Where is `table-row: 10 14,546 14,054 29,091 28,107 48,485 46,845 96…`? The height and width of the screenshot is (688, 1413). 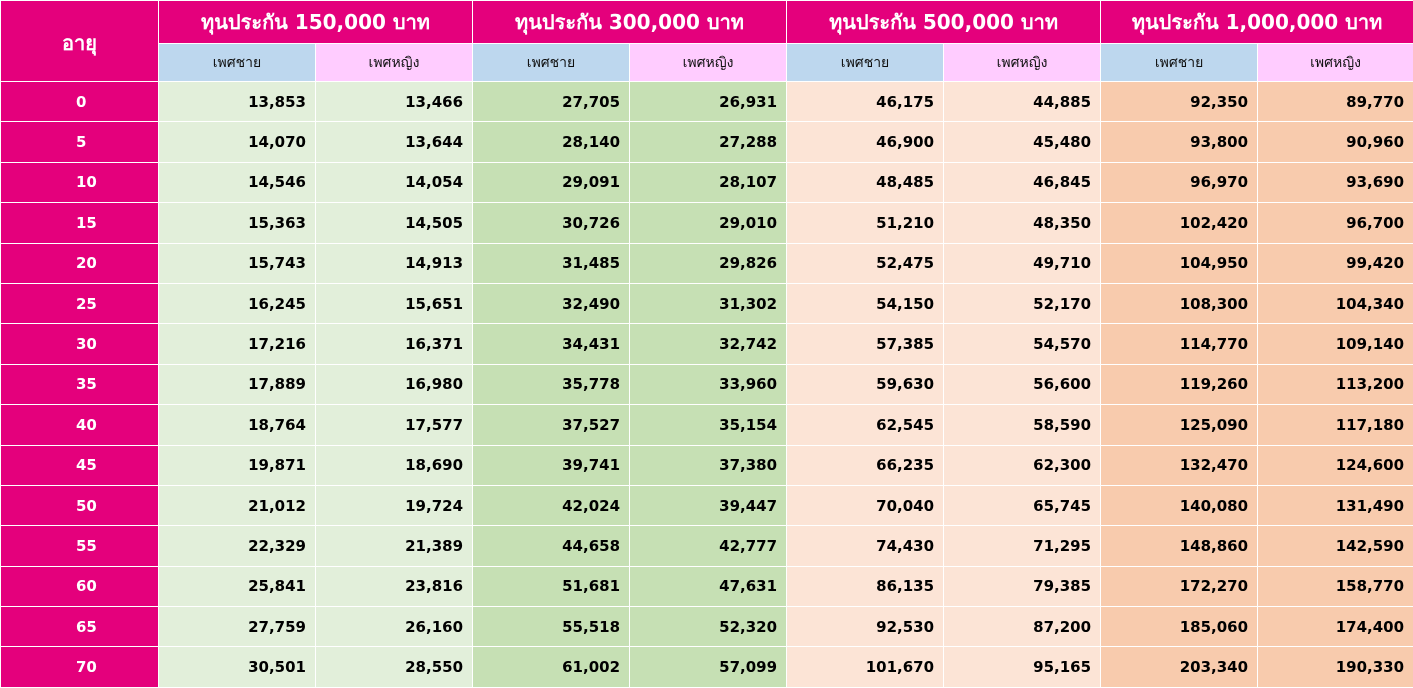 table-row: 10 14,546 14,054 29,091 28,107 48,485 46,845 96… is located at coordinates (706, 182).